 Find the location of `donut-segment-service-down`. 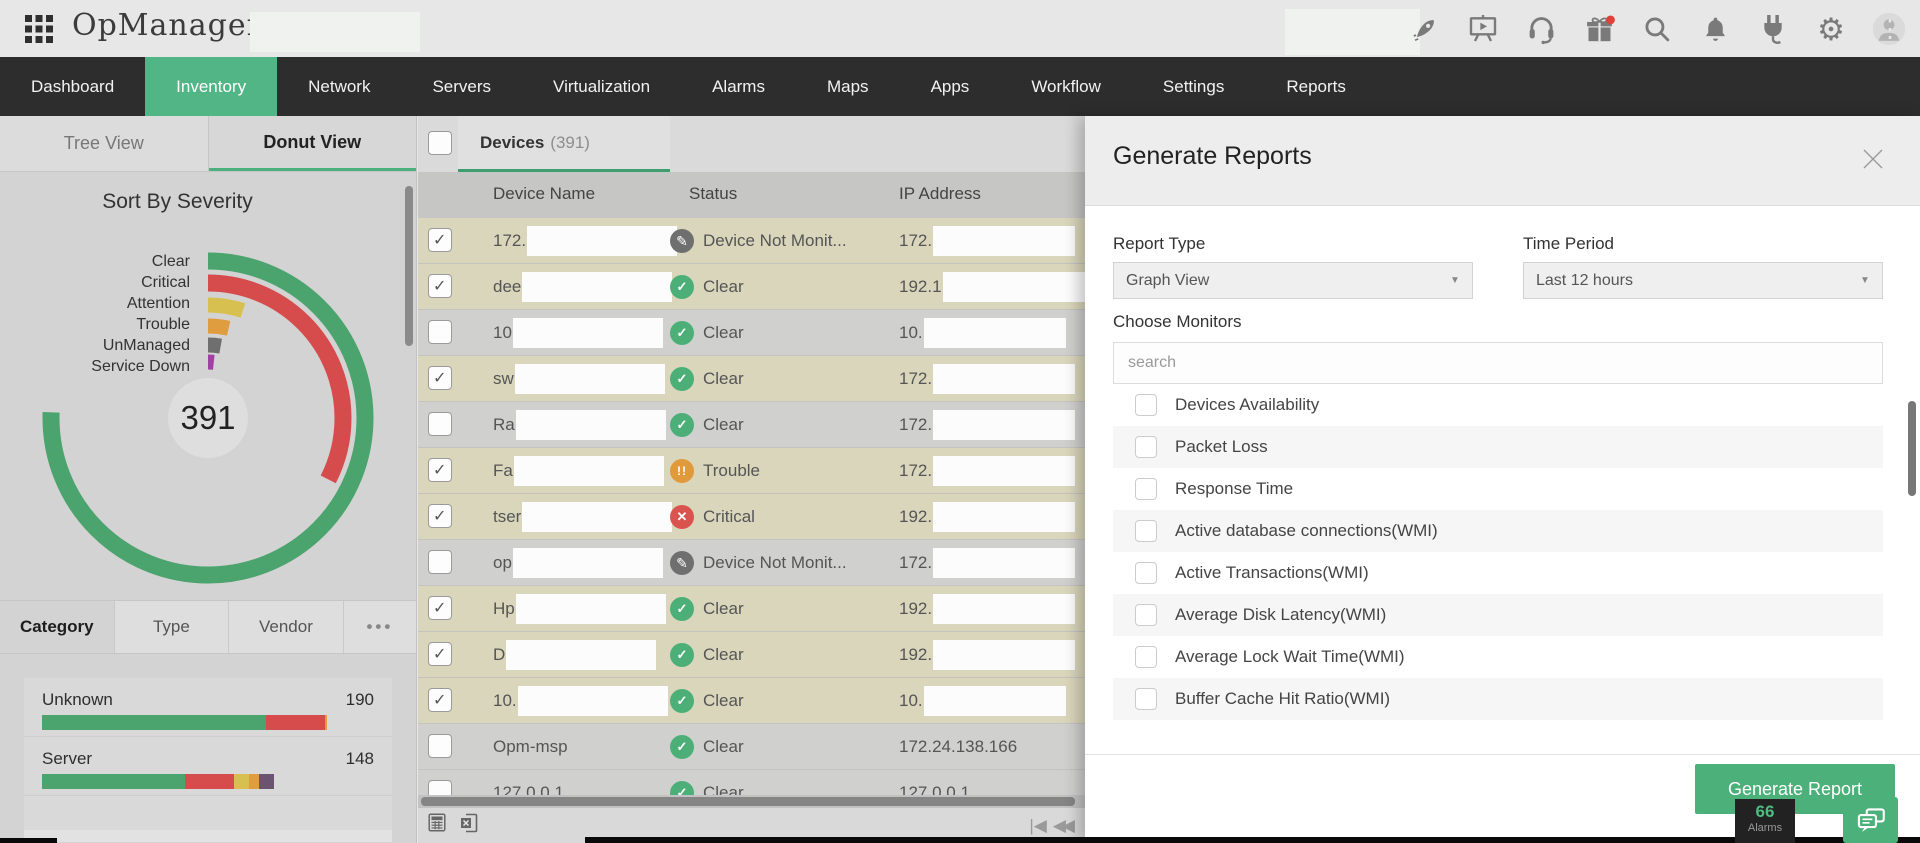

donut-segment-service-down is located at coordinates (208, 418).